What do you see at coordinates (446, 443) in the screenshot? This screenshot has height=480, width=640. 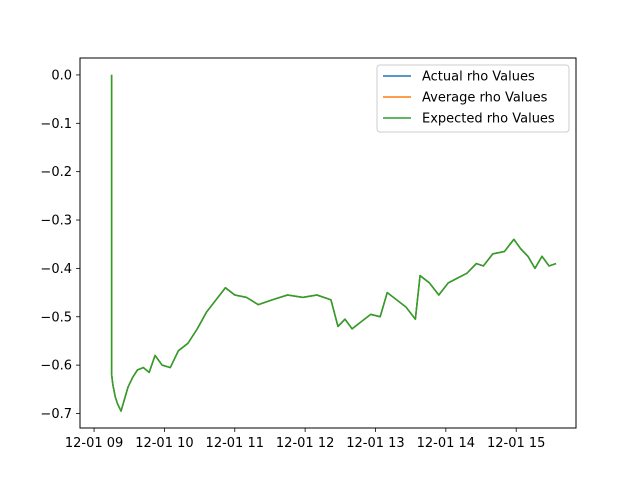 I see `x-tick-label: 12-01 14` at bounding box center [446, 443].